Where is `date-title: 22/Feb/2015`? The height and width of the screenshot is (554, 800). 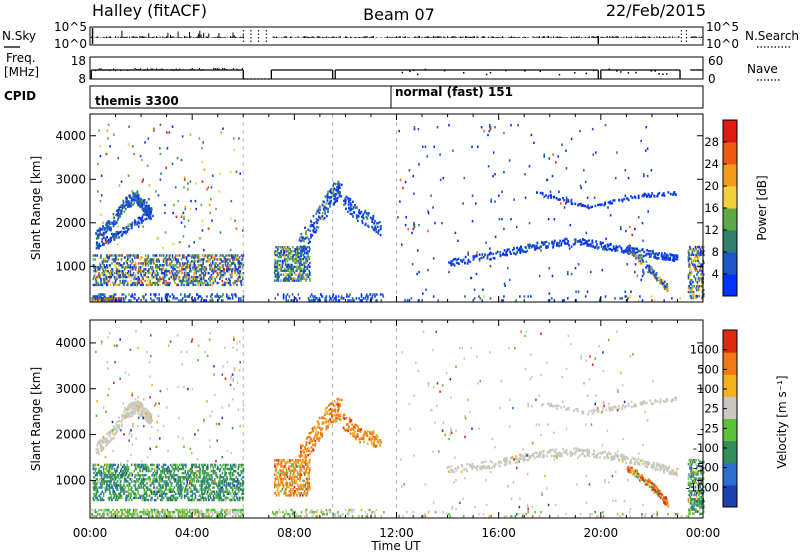 date-title: 22/Feb/2015 is located at coordinates (656, 10).